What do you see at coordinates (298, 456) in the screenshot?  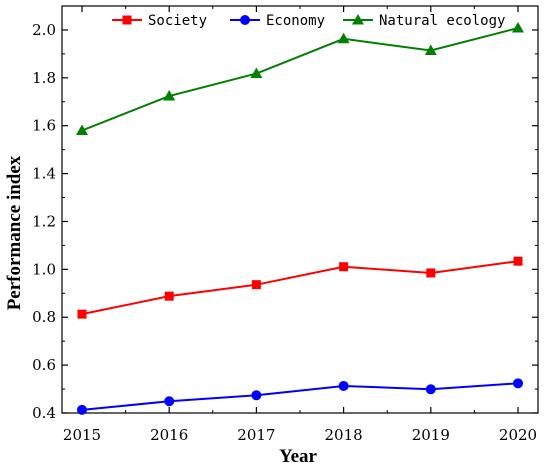 I see `x-axis-title: Year` at bounding box center [298, 456].